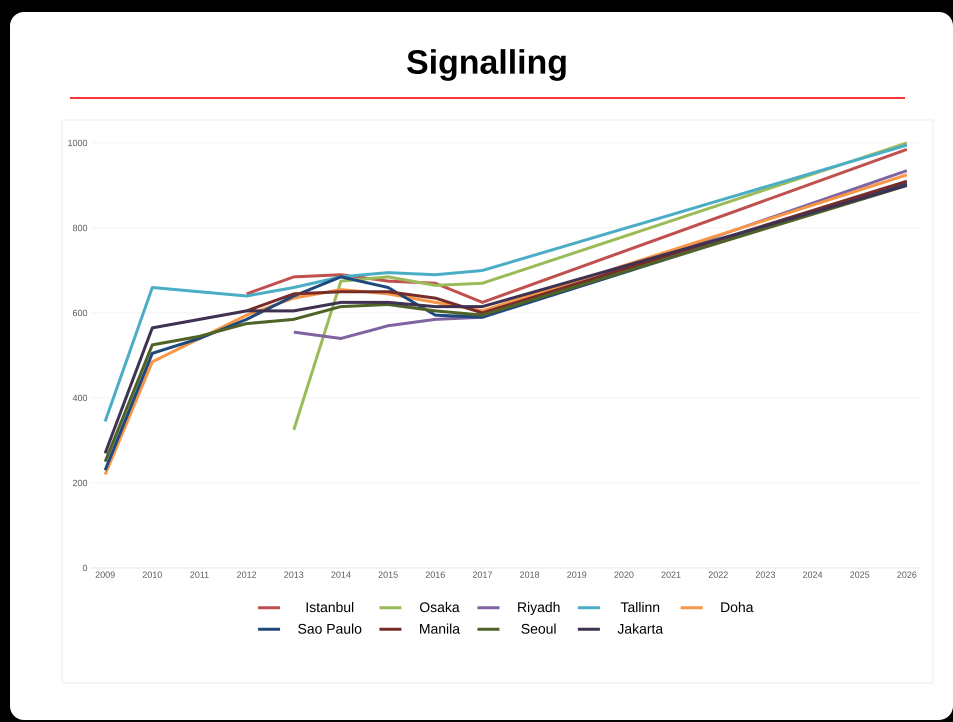 The width and height of the screenshot is (953, 722). I want to click on x-tick-label: 2017, so click(482, 575).